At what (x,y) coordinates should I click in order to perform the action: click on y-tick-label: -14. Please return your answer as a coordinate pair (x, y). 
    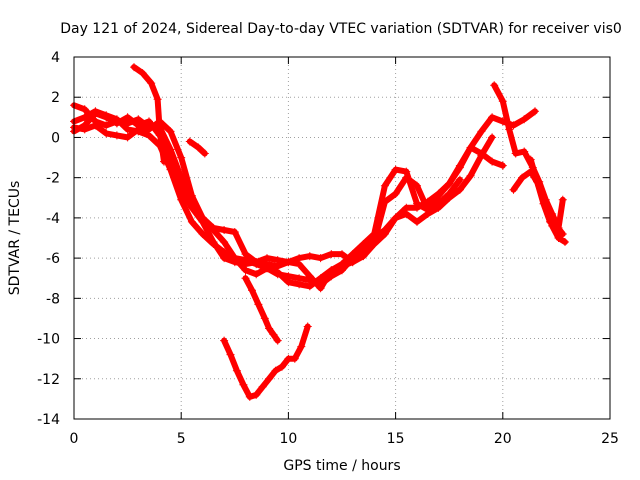
    Looking at the image, I should click on (48, 420).